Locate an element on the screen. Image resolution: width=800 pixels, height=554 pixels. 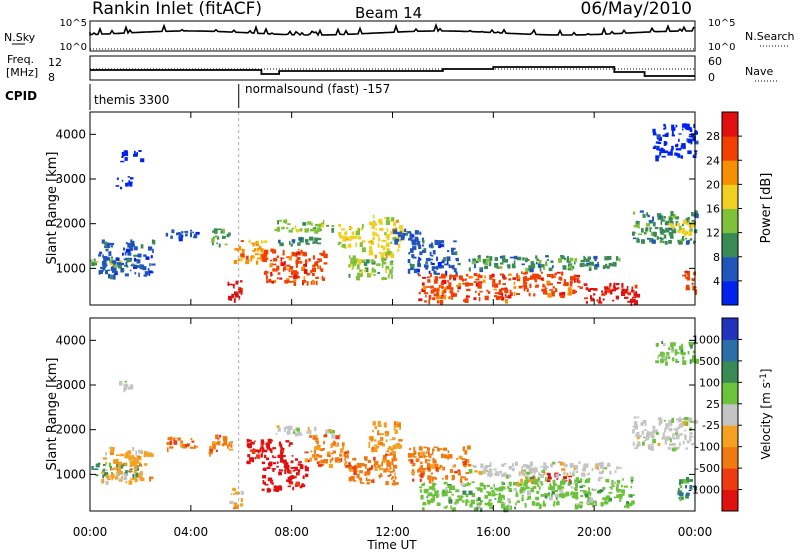
power-colorbar-swatch is located at coordinates (730, 221).